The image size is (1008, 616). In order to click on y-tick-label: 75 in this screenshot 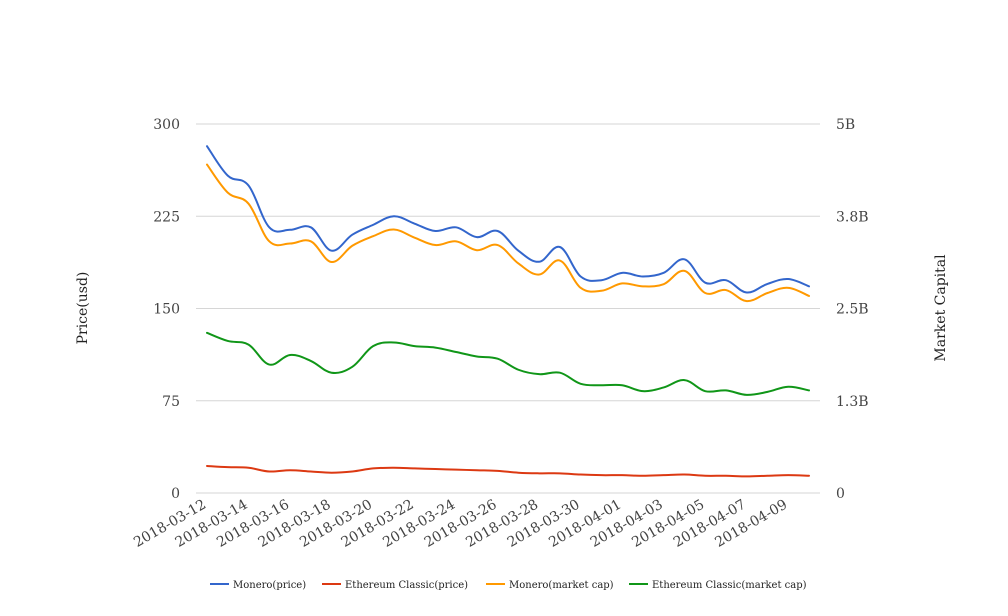, I will do `click(171, 402)`.